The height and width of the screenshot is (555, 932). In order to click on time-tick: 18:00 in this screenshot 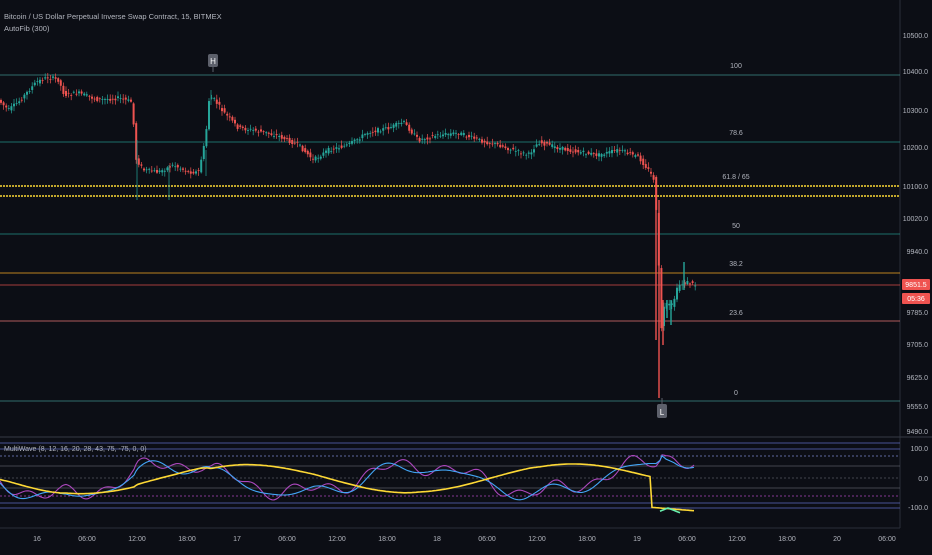, I will do `click(787, 539)`.